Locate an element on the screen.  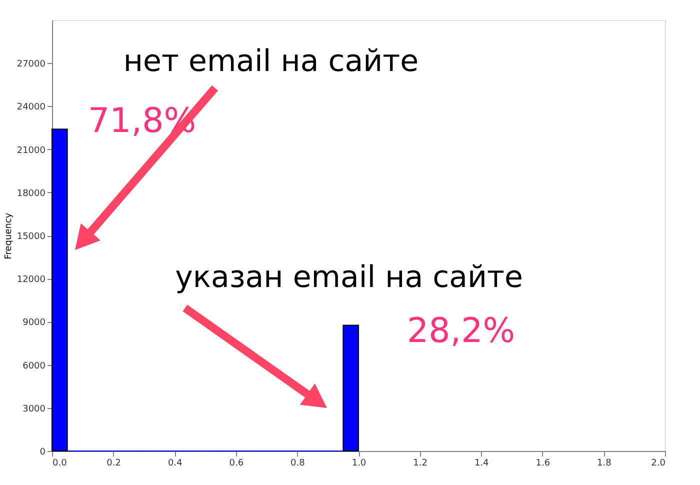
y-tick-label: 9000 is located at coordinates (34, 323).